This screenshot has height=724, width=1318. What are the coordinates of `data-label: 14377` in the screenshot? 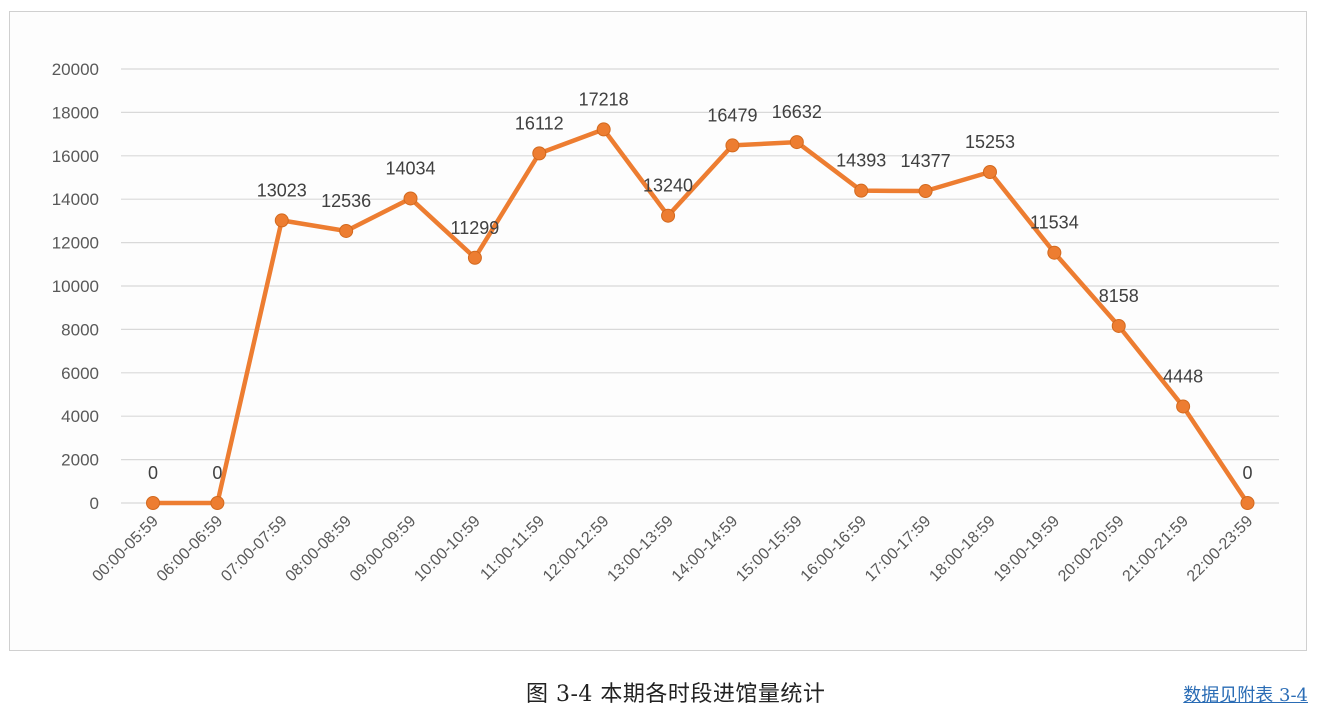 It's located at (926, 161).